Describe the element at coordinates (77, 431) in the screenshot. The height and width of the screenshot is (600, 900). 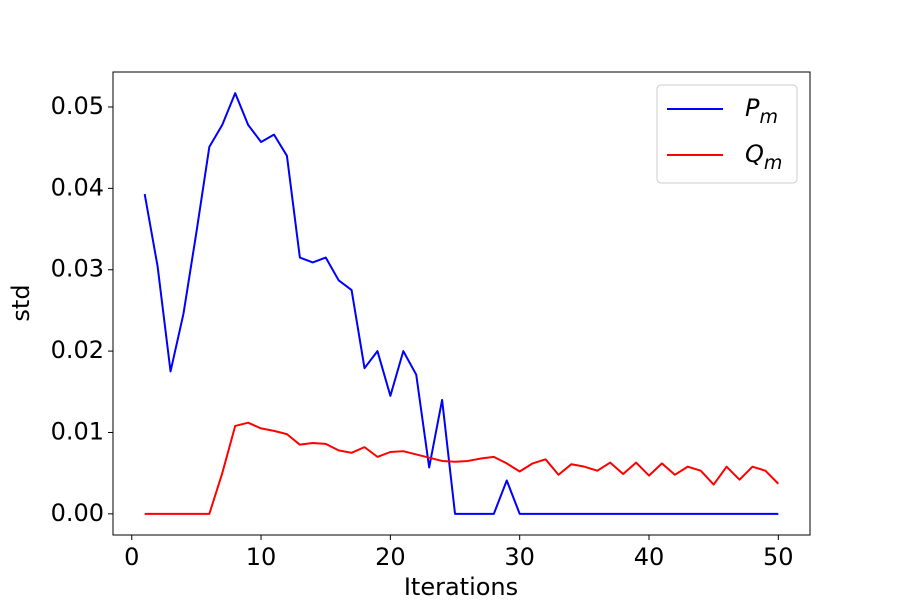
I see `y-tick-label: 0.01` at that location.